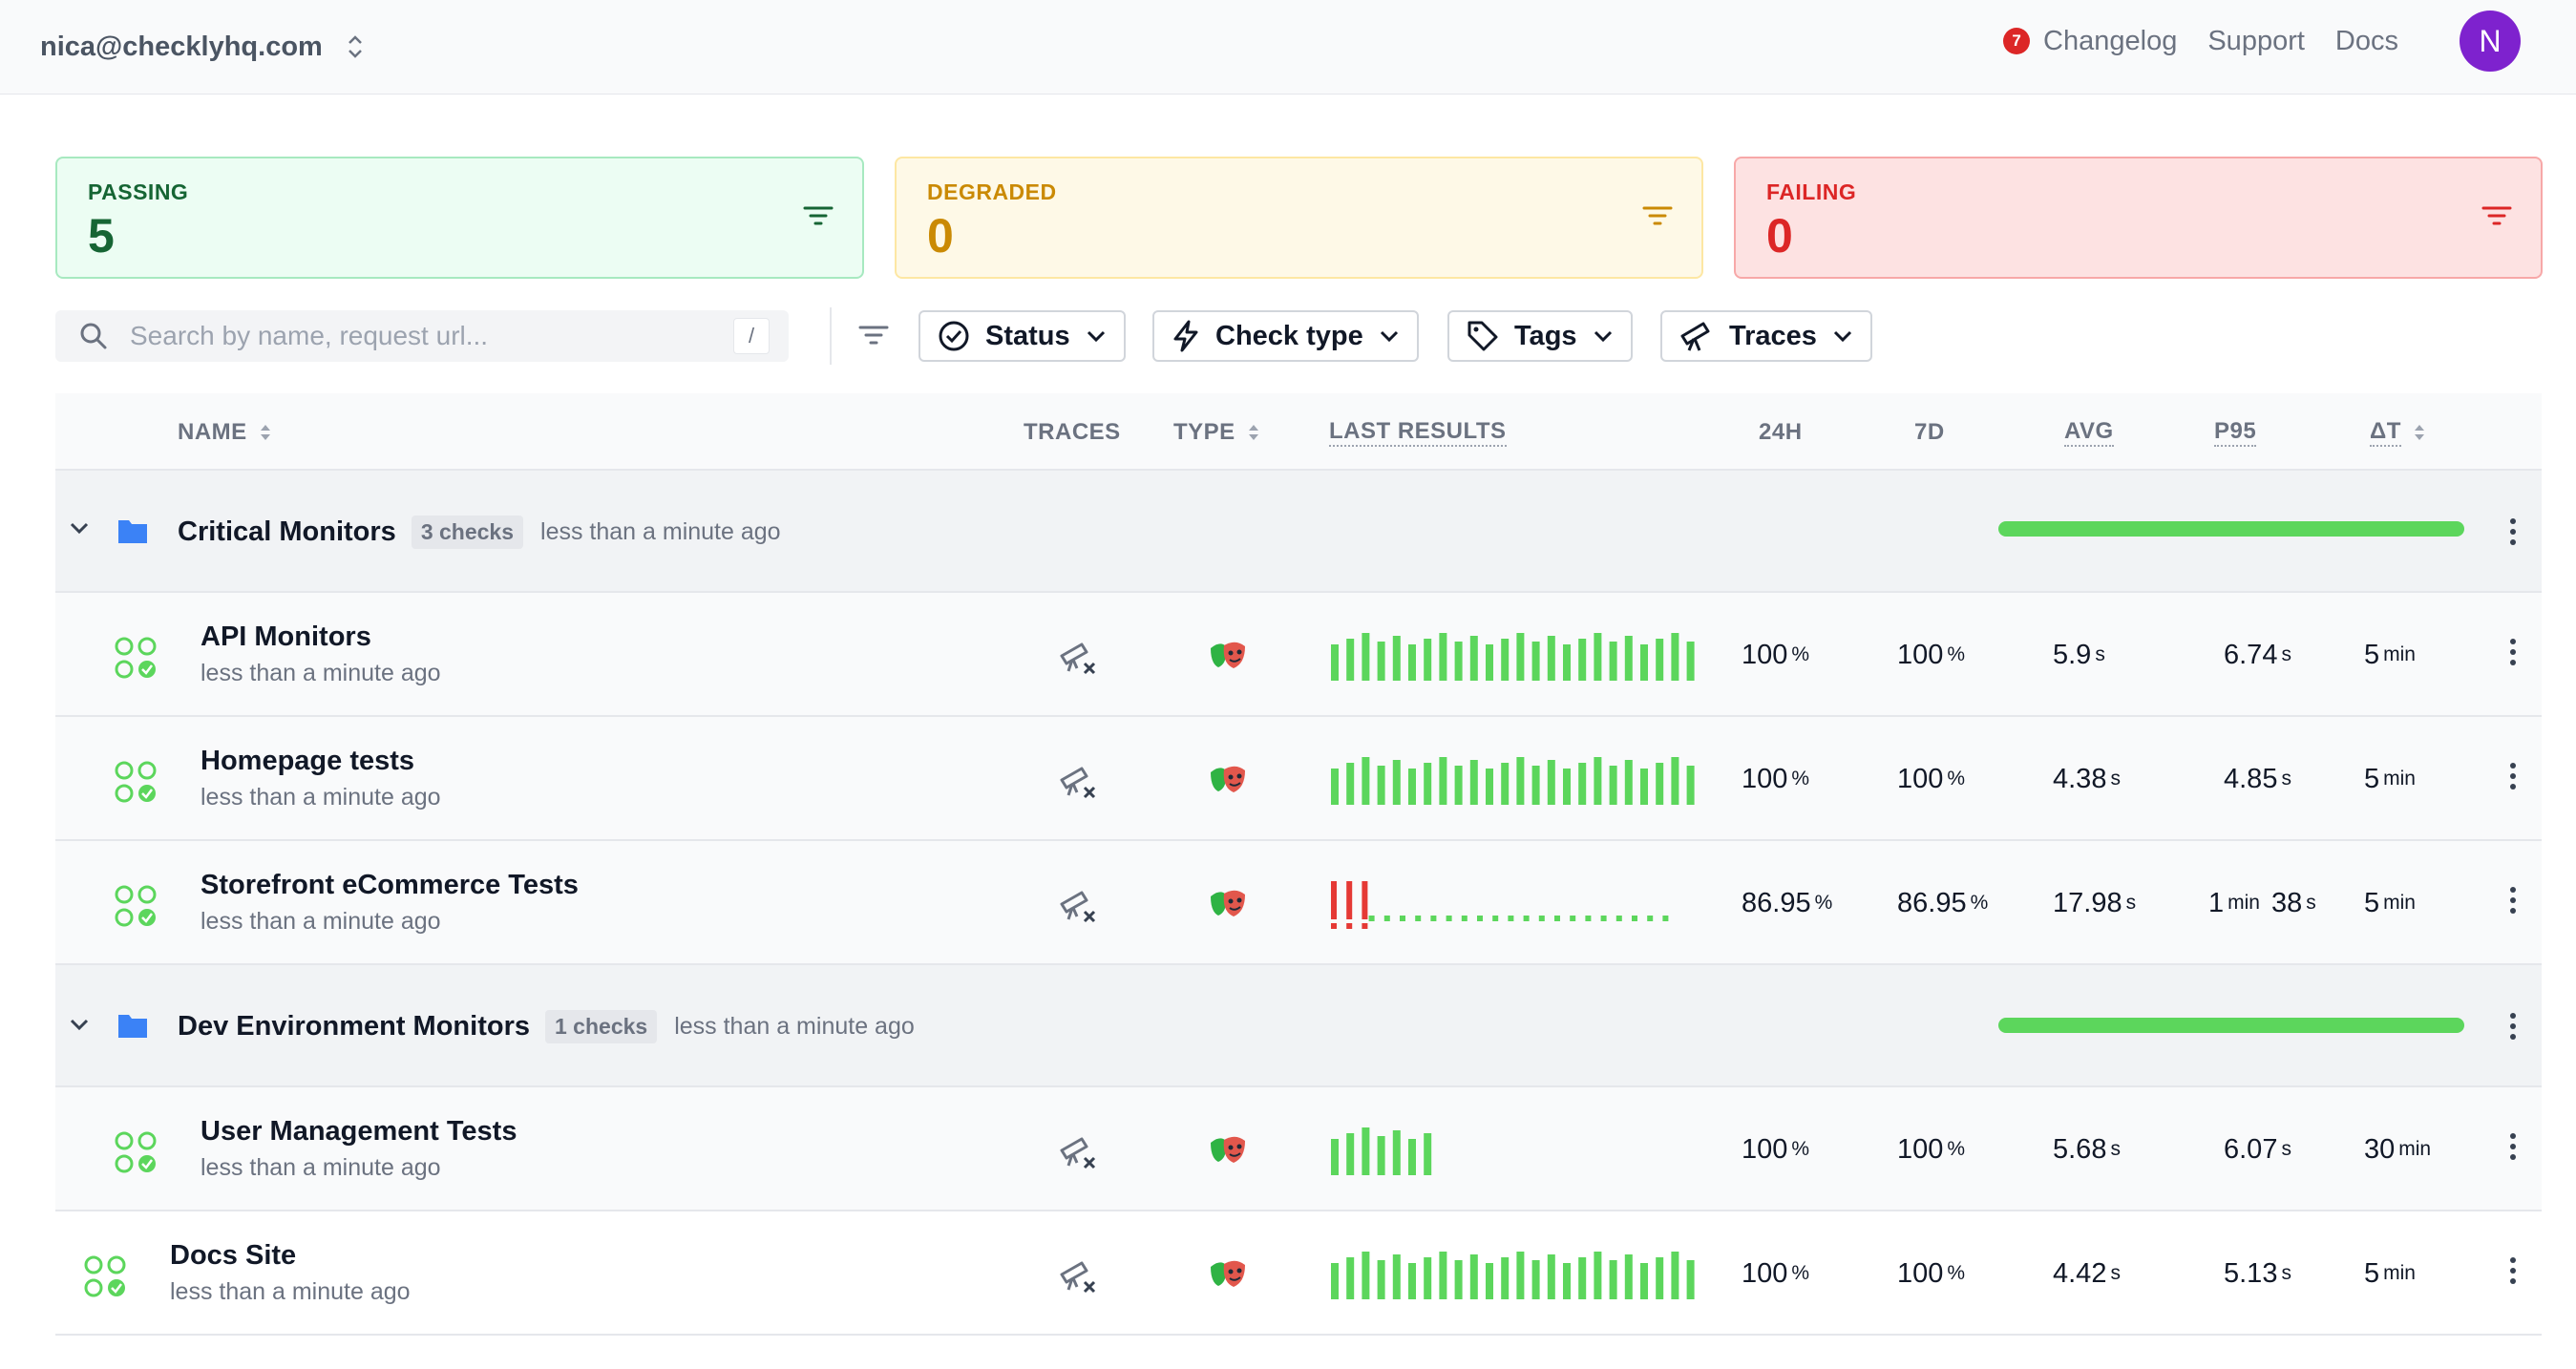  I want to click on check-type-filter-button: Check type, so click(1285, 336).